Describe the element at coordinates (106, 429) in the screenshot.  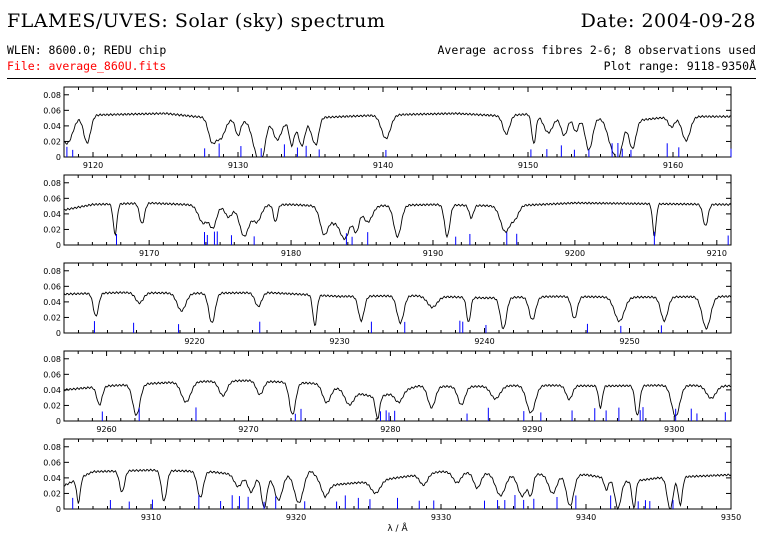
I see `x-tick-label: 9260` at that location.